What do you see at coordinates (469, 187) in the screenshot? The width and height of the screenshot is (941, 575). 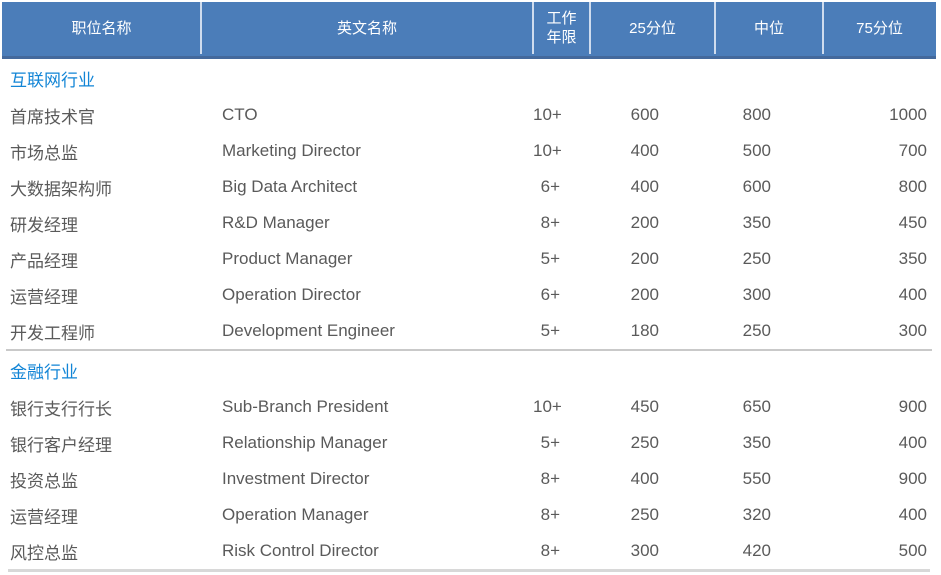 I see `table-row: 大数据架构师 Big Data Architect 6+ 400 600 800` at bounding box center [469, 187].